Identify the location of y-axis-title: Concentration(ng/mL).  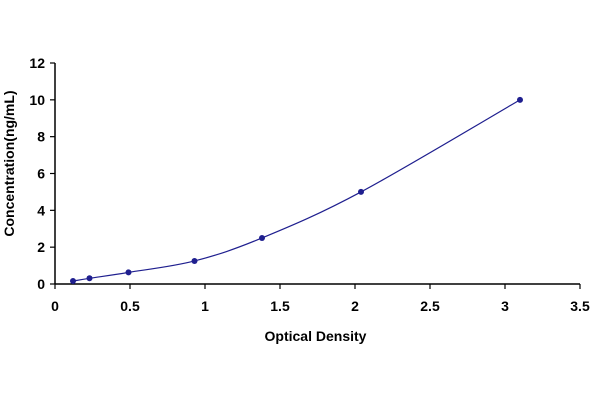
(9, 163).